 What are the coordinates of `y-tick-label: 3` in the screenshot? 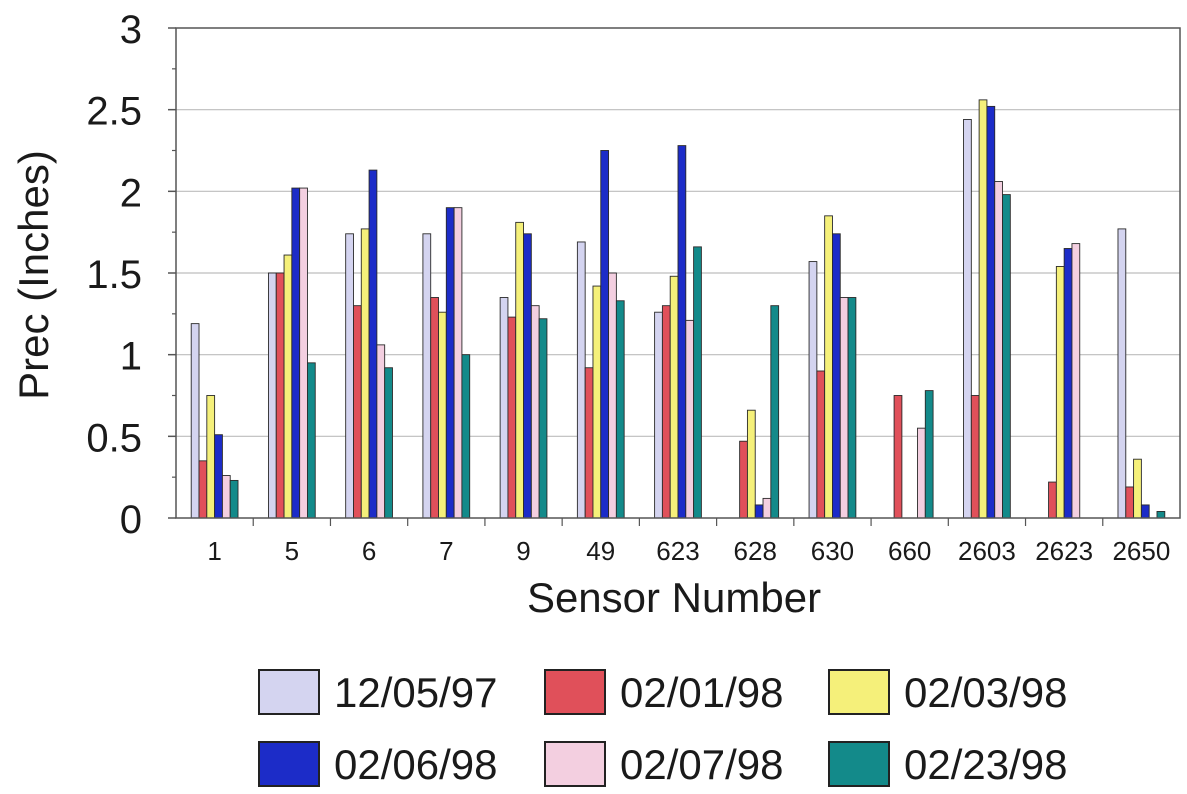 It's located at (131, 30).